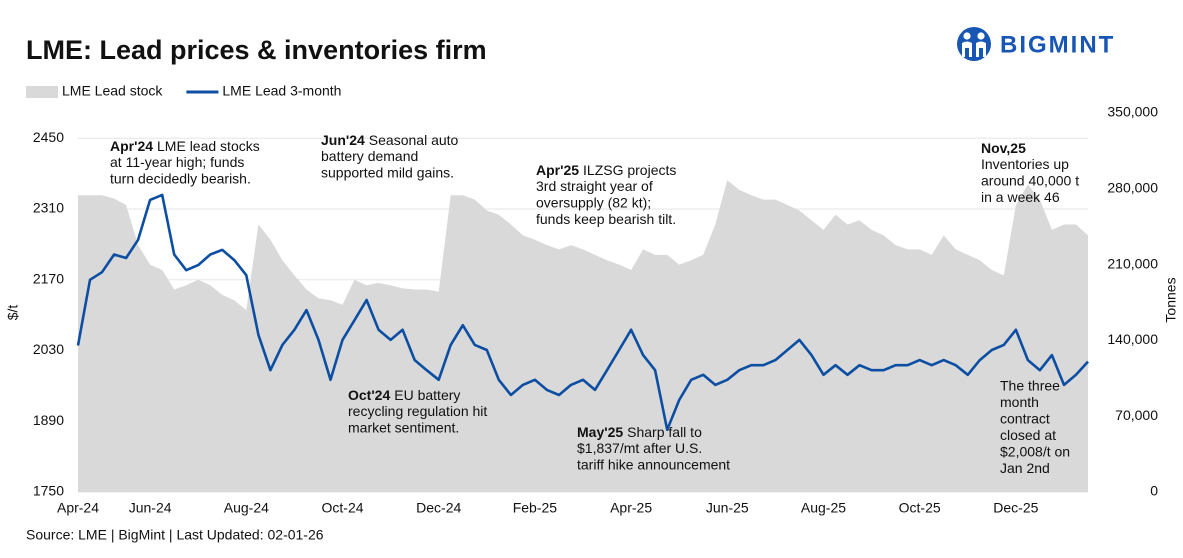  Describe the element at coordinates (343, 140) in the screenshot. I see `annotation-head: Jun'24` at that location.